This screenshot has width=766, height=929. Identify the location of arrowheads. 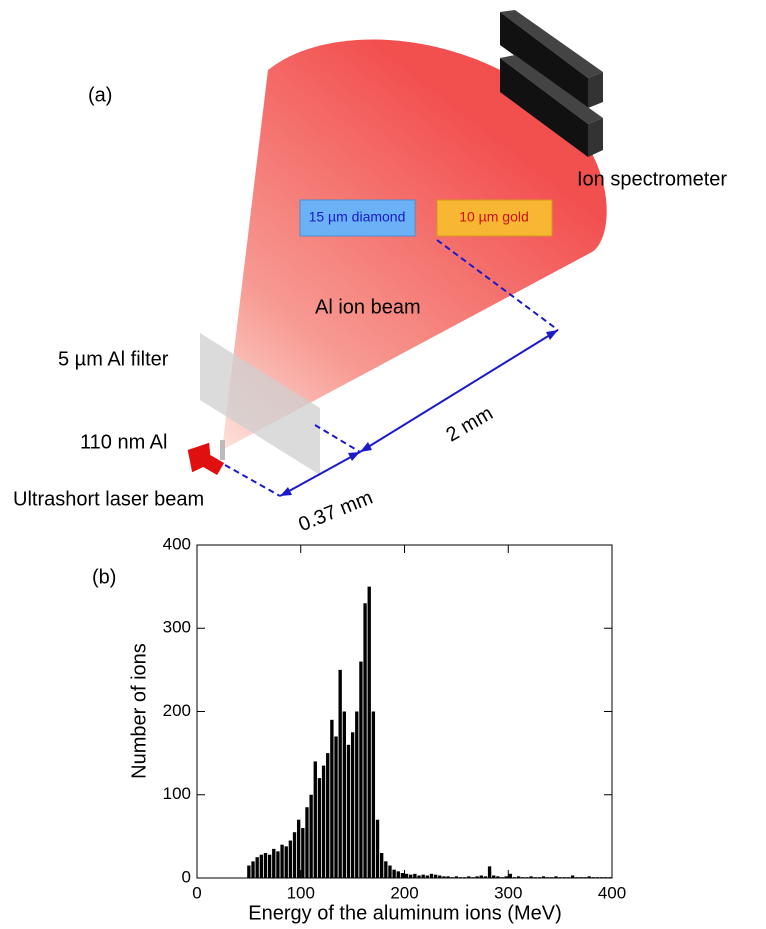
(419, 413).